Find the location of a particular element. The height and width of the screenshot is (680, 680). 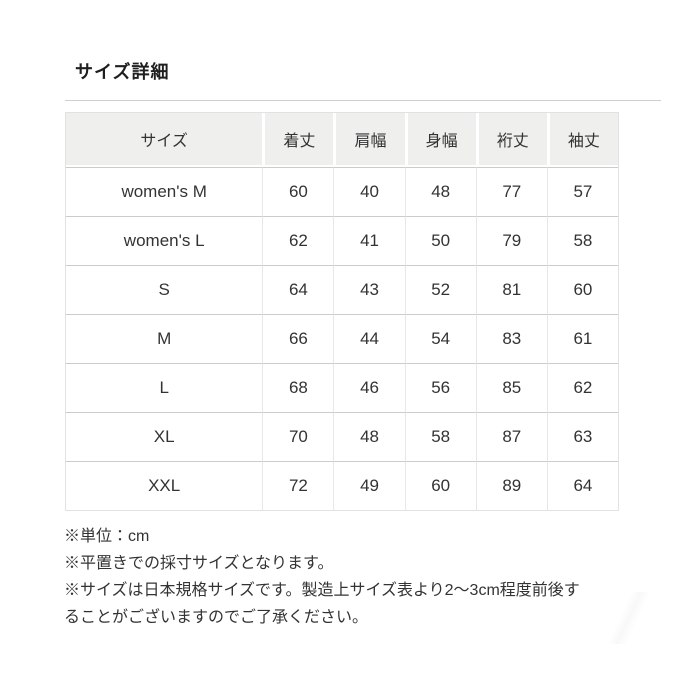

cell-size-label: S is located at coordinates (164, 289).